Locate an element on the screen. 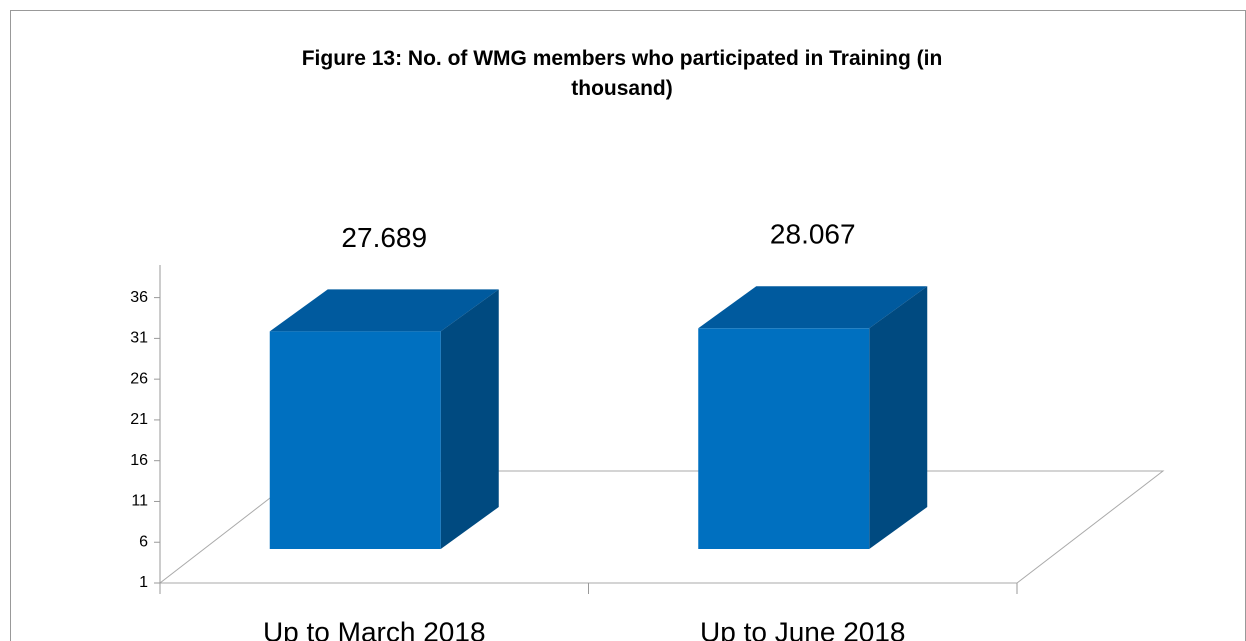 The width and height of the screenshot is (1246, 641). y-tick-label: 16 is located at coordinates (139, 460).